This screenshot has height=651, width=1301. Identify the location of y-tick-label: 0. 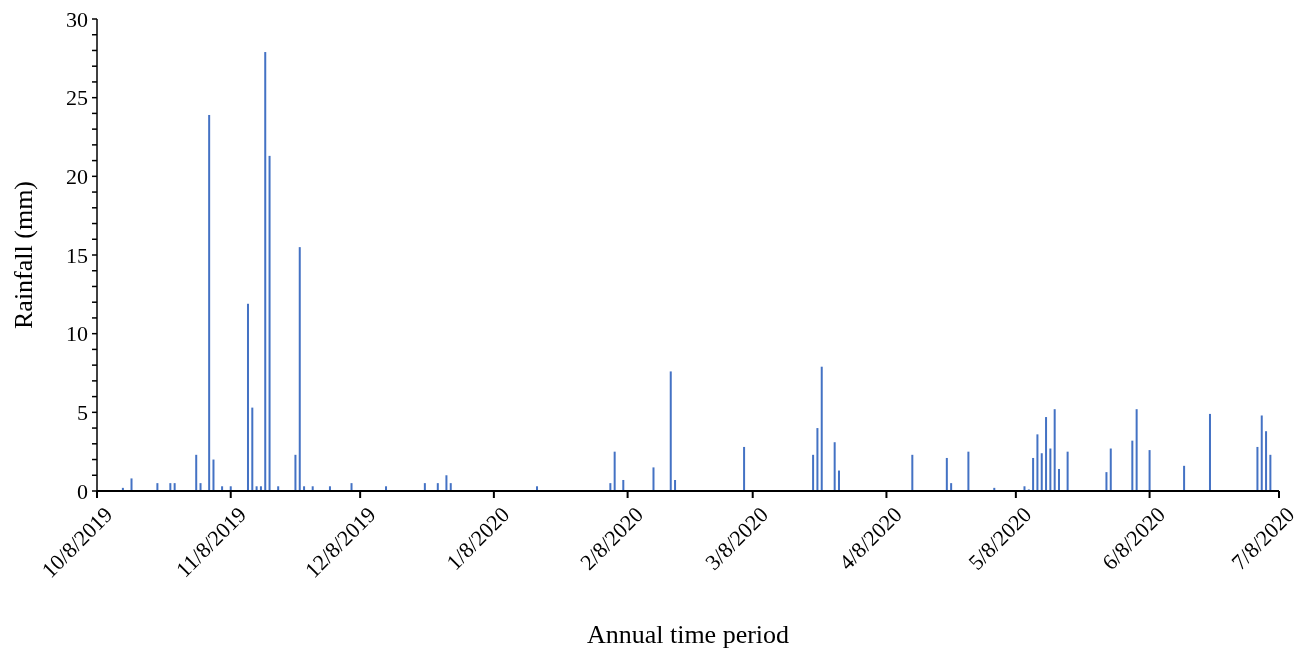
(82, 491).